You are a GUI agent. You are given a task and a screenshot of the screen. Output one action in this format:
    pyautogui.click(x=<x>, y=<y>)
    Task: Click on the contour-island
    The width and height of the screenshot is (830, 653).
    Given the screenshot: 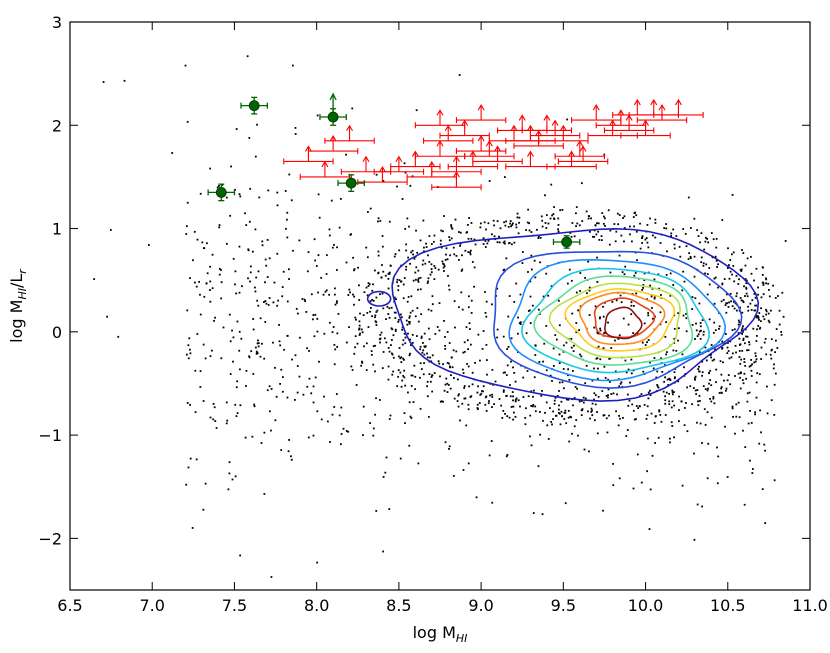 What is the action you would take?
    pyautogui.click(x=379, y=298)
    